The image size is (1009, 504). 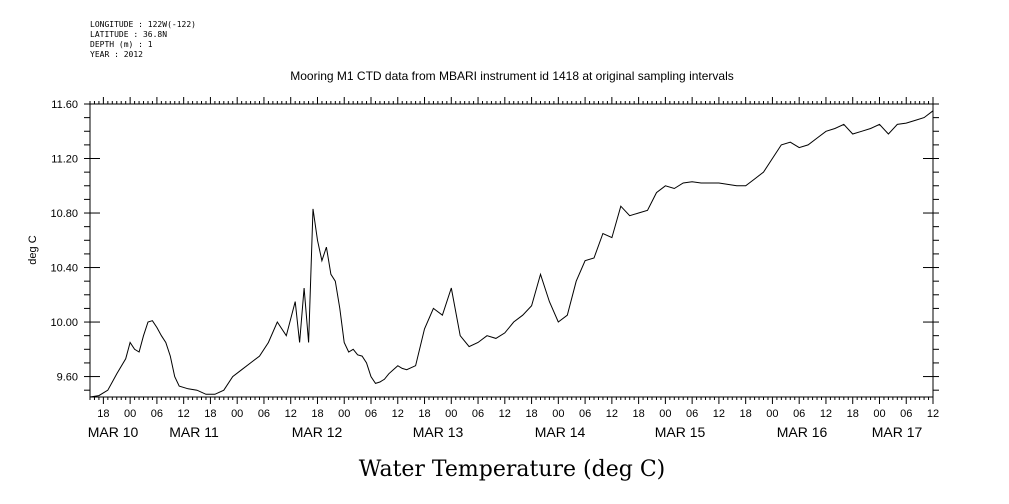 I want to click on x-day-tick-label: MAR 10, so click(x=113, y=432).